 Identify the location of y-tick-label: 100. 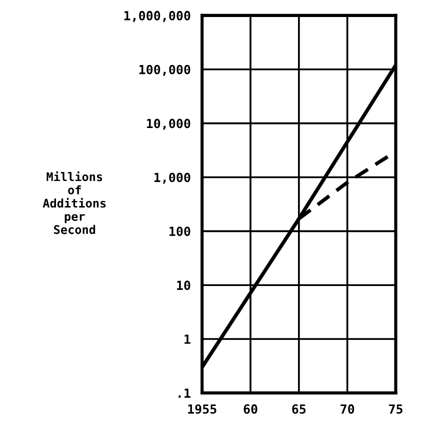
(180, 231).